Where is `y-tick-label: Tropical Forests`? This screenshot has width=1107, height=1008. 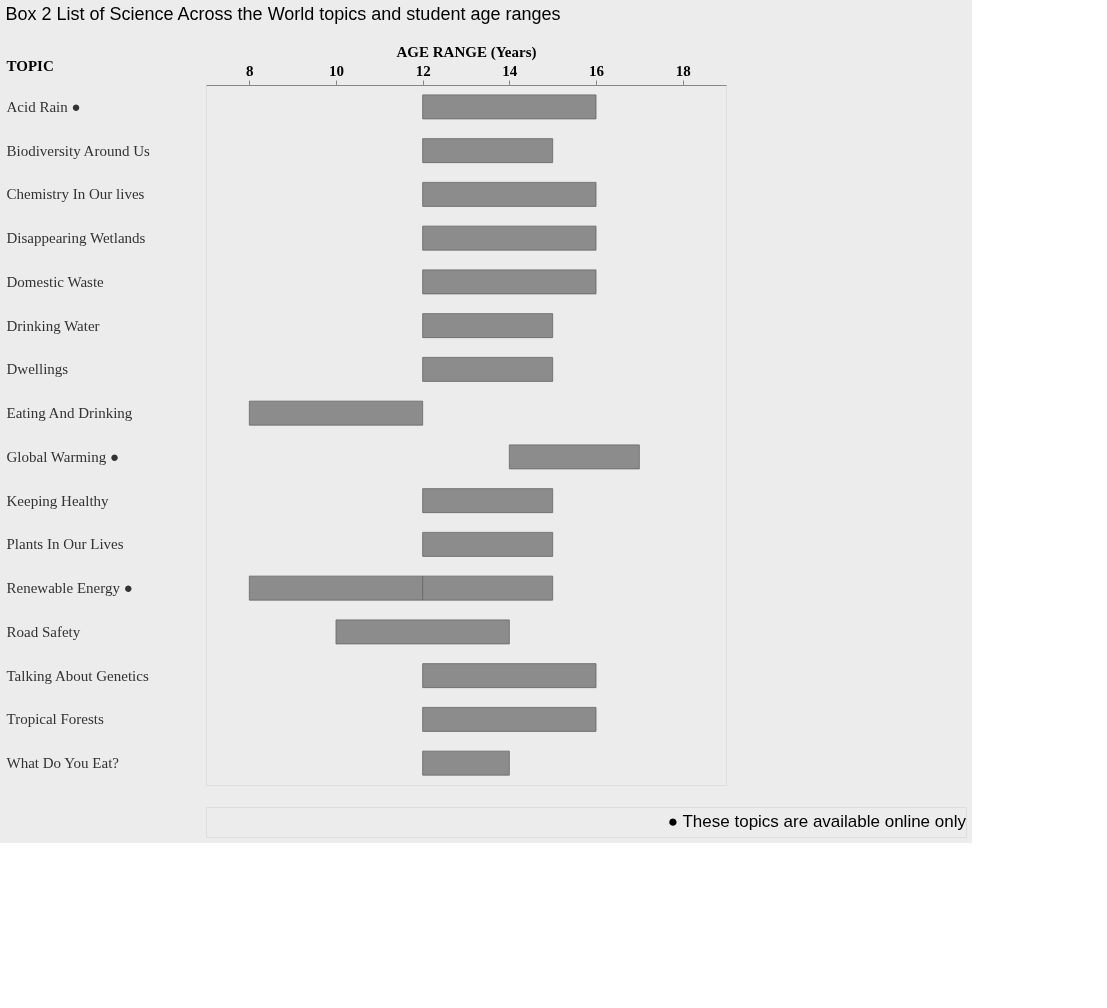
y-tick-label: Tropical Forests is located at coordinates (55, 719).